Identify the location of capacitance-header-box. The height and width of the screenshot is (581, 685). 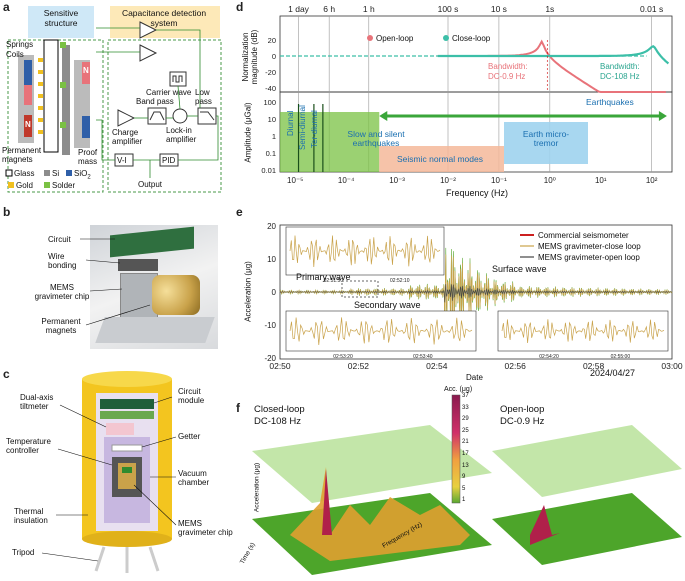
(165, 22).